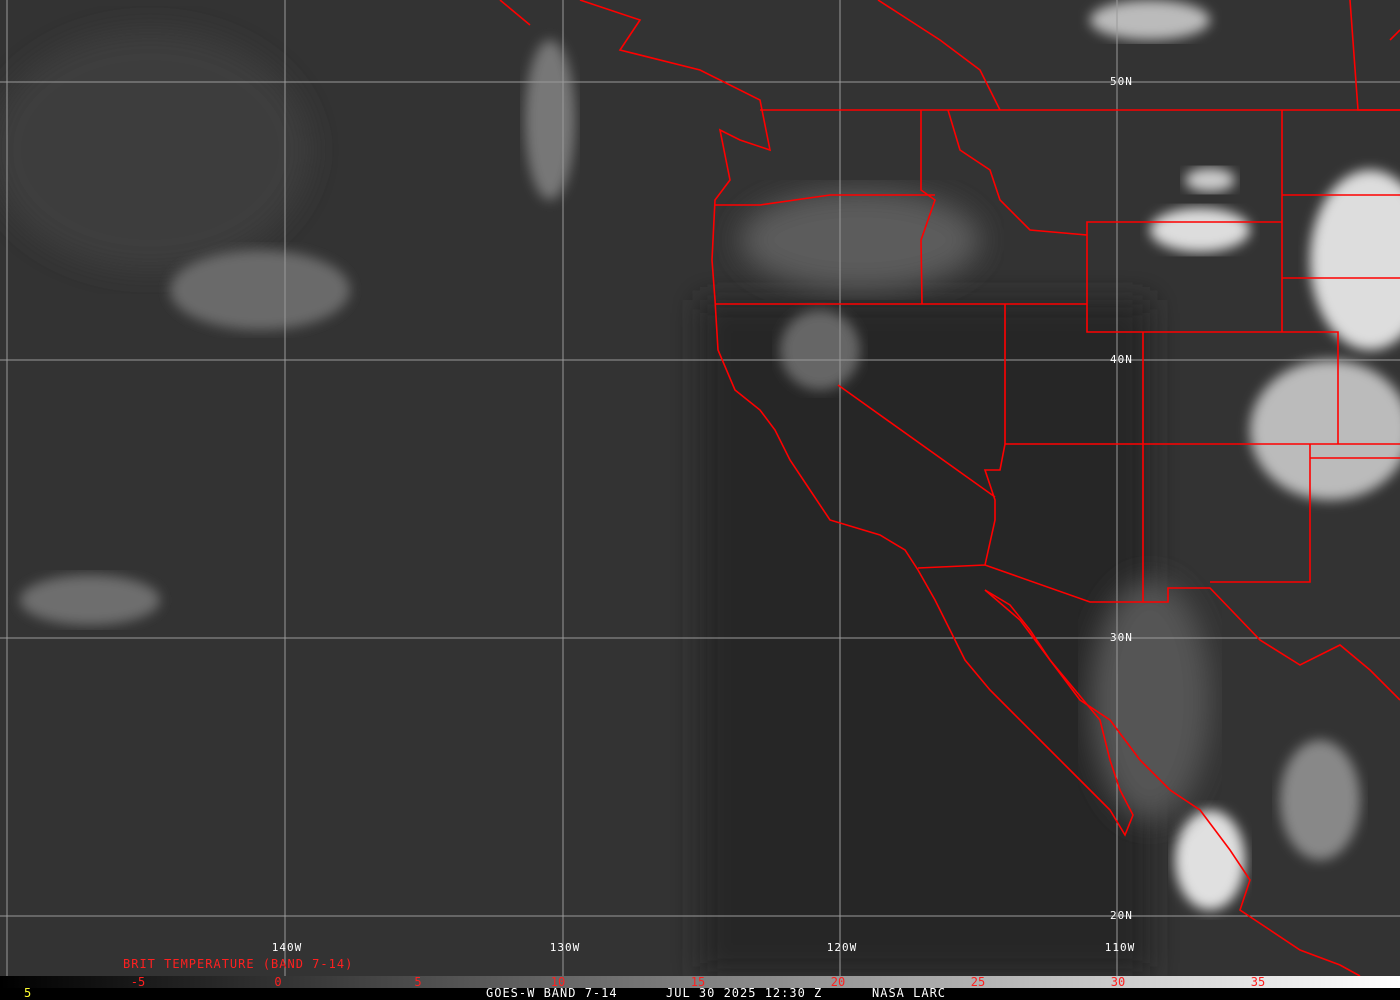 This screenshot has height=1000, width=1400. I want to click on datetime-label: JUL 30 2025 12:30 Z, so click(744, 993).